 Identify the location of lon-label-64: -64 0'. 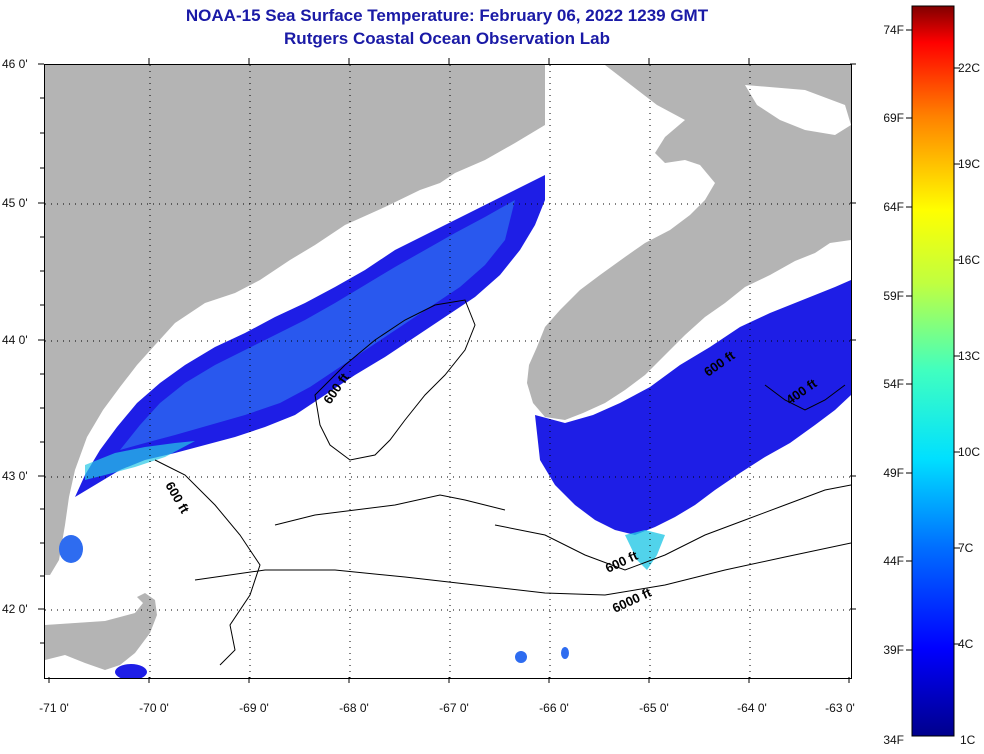
(752, 708).